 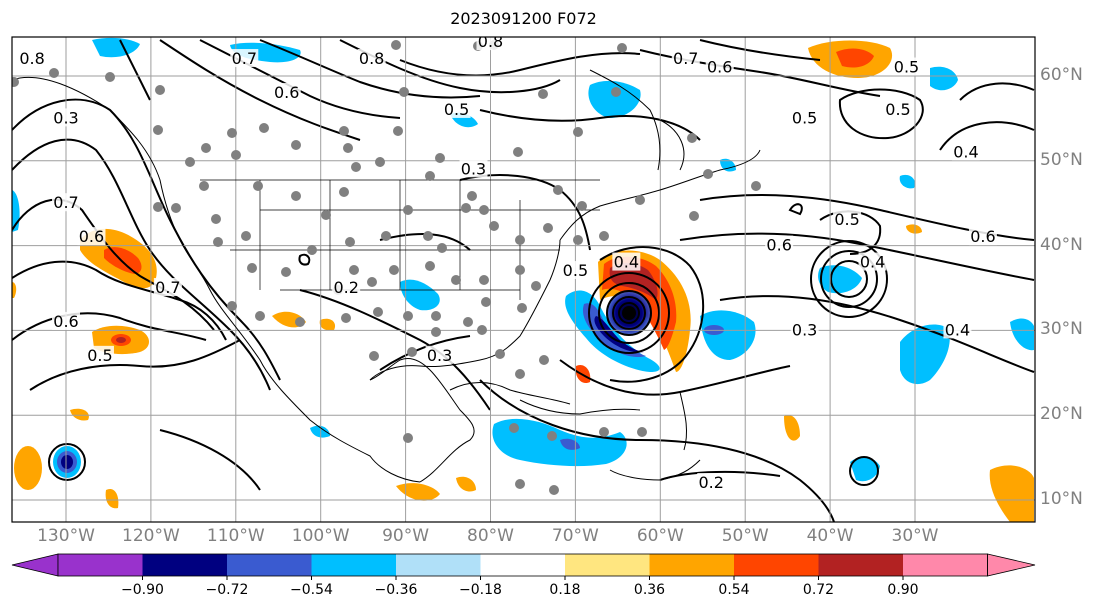 I want to click on colorbar-tick-label: 0.54, so click(x=734, y=590).